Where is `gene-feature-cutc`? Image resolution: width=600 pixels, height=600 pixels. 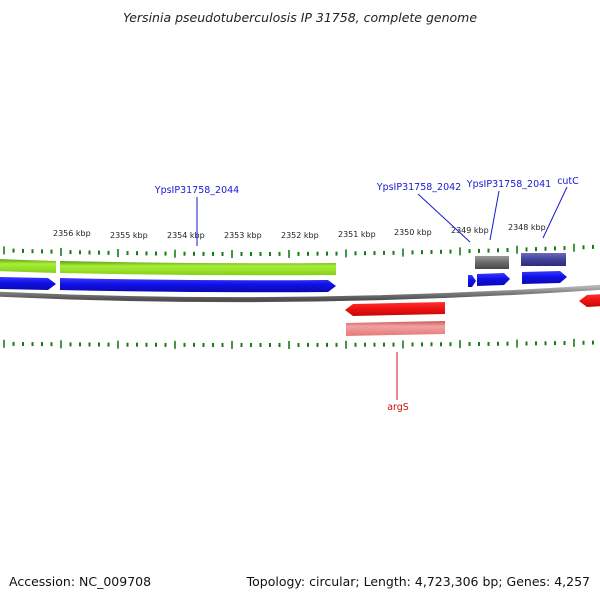 gene-feature-cutc is located at coordinates (543, 259).